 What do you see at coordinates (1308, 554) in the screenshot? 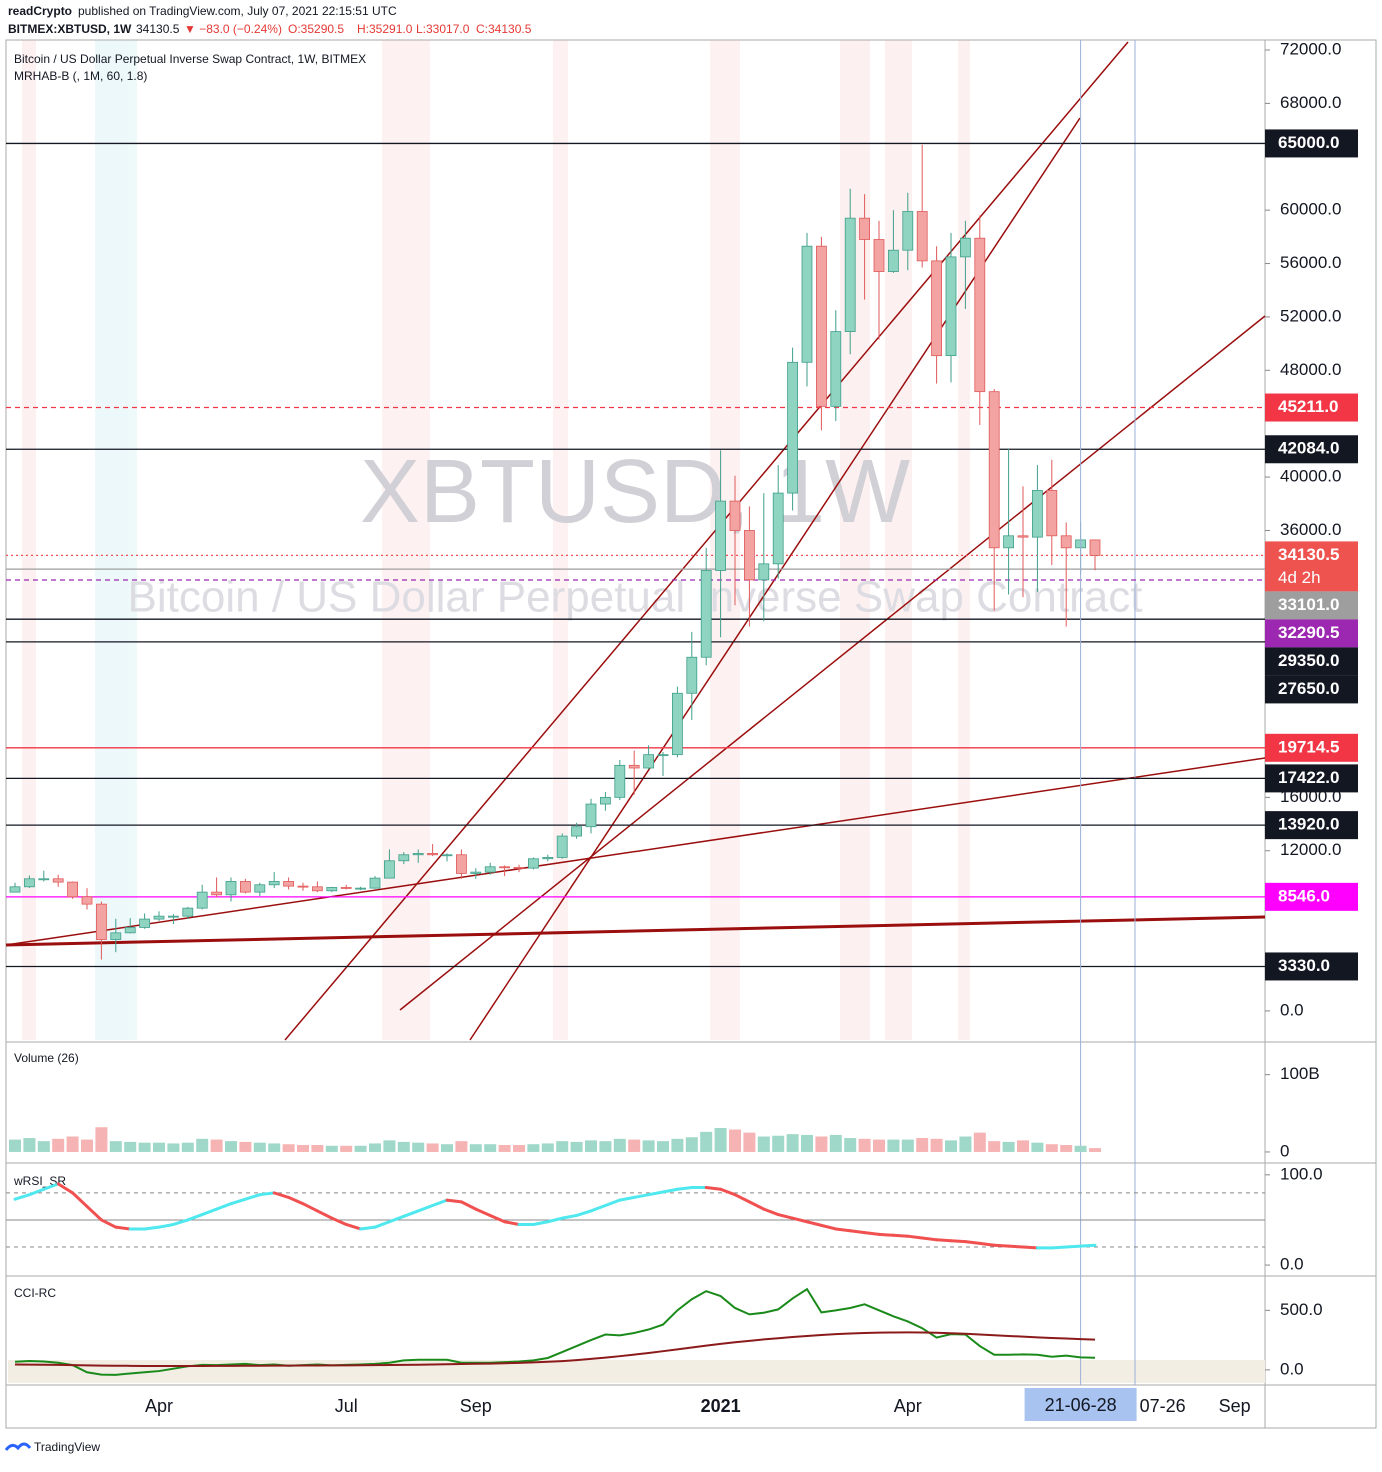
I see `level-label: 34130.5` at bounding box center [1308, 554].